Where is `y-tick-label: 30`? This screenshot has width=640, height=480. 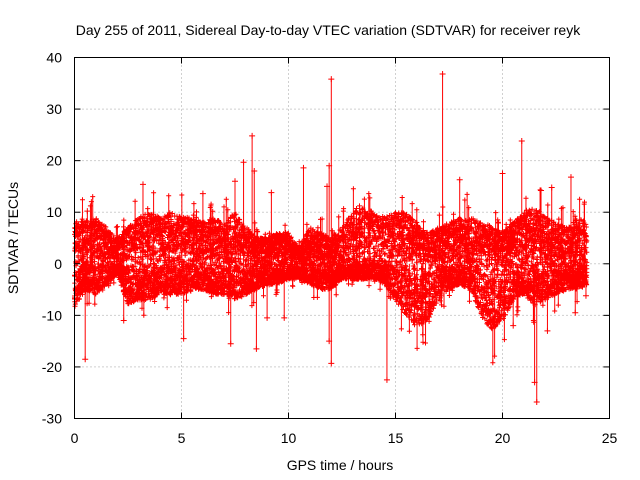 y-tick-label: 30 is located at coordinates (54, 109).